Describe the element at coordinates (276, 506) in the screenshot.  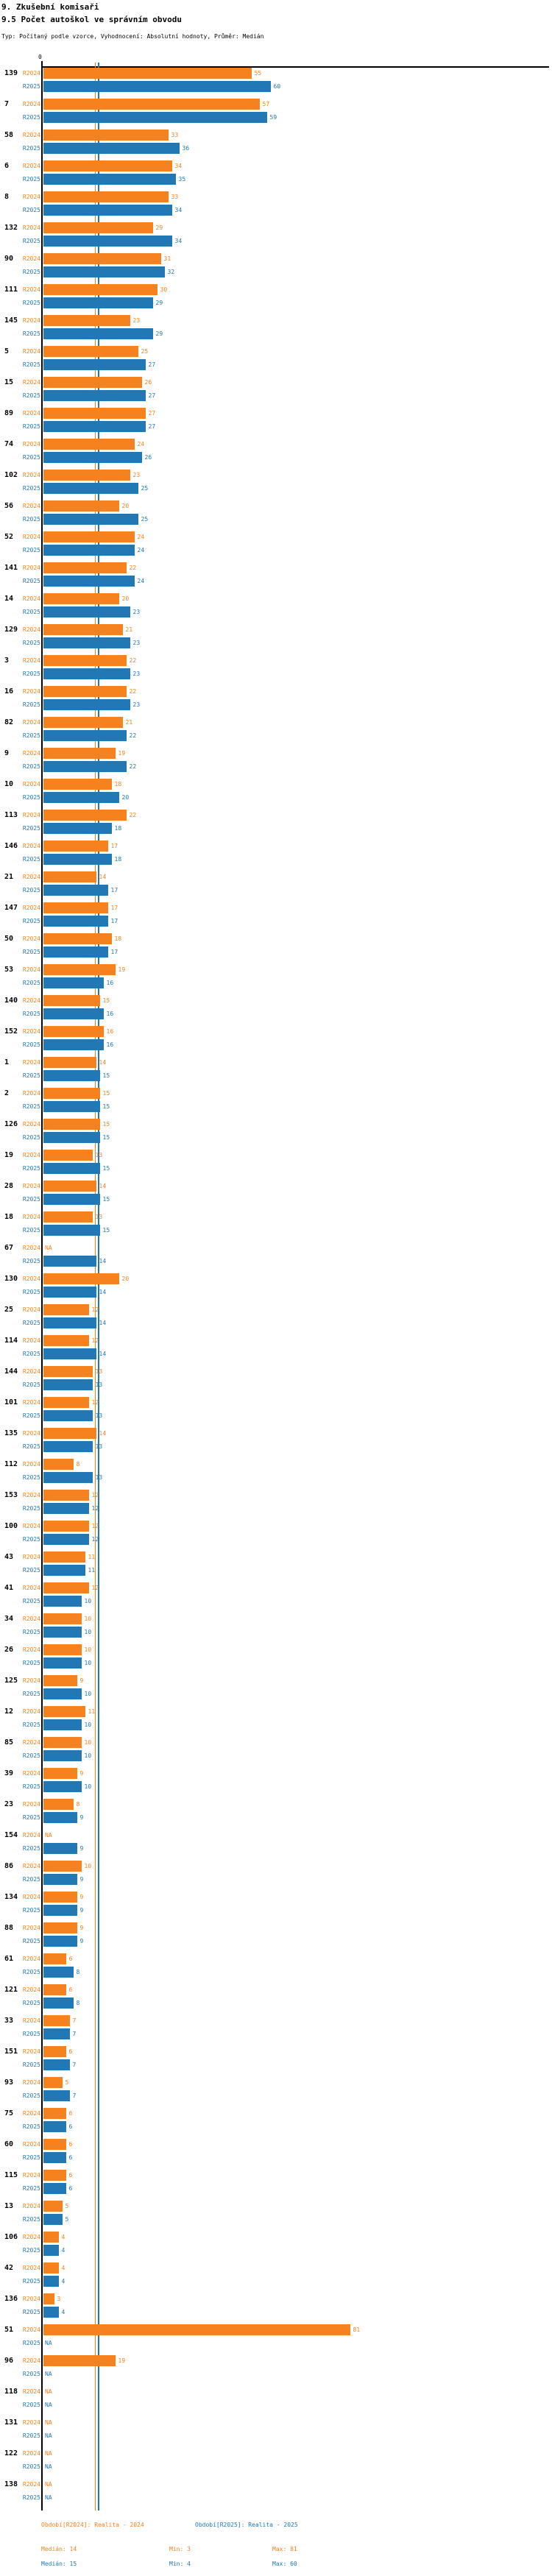
I see `bar-row-r2024: R2024 20` at that location.